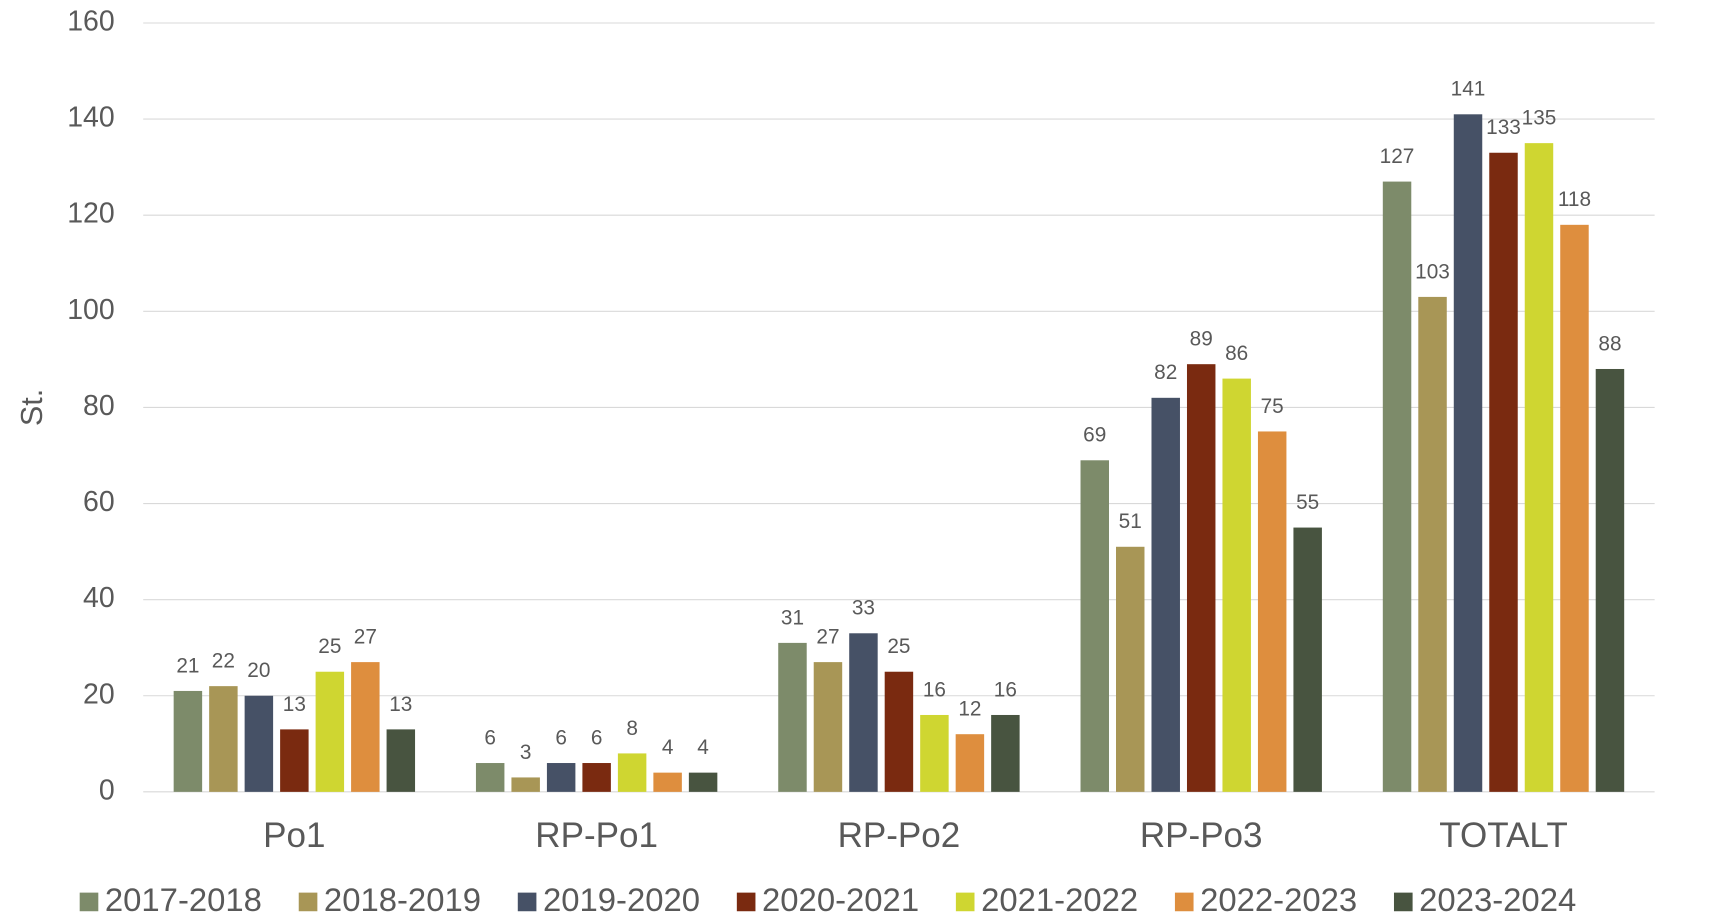  Describe the element at coordinates (91, 214) in the screenshot. I see `y-tick-label: 120` at that location.